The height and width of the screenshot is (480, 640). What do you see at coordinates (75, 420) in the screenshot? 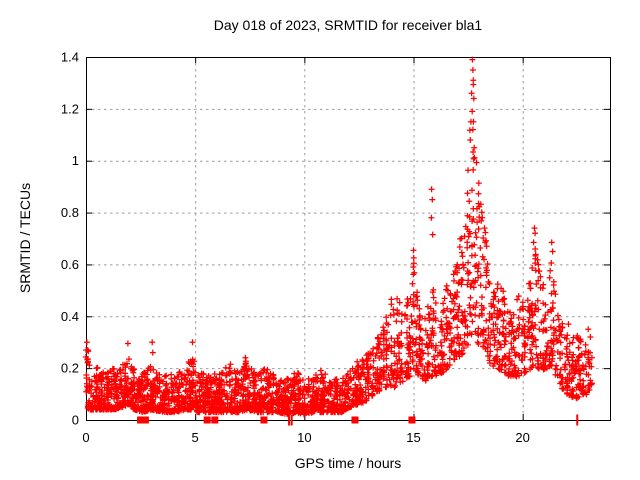
I see `y-tick-label: 0` at bounding box center [75, 420].